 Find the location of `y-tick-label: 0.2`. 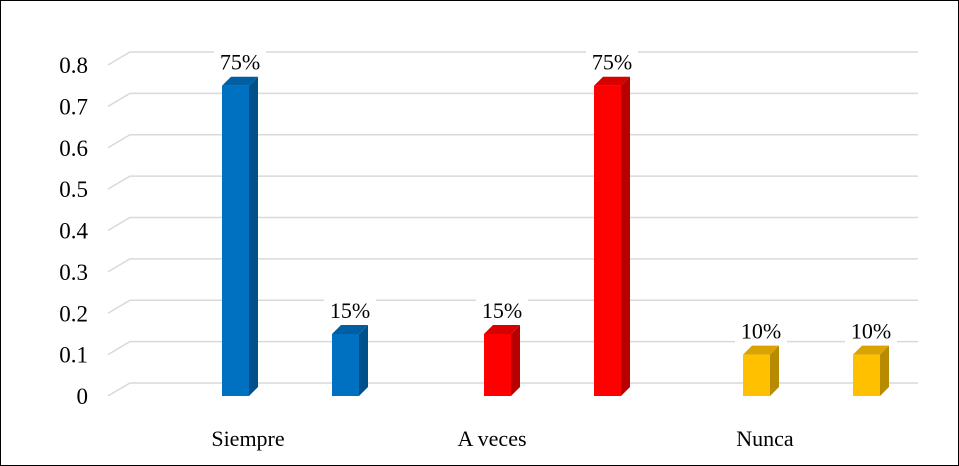

y-tick-label: 0.2 is located at coordinates (73, 313).